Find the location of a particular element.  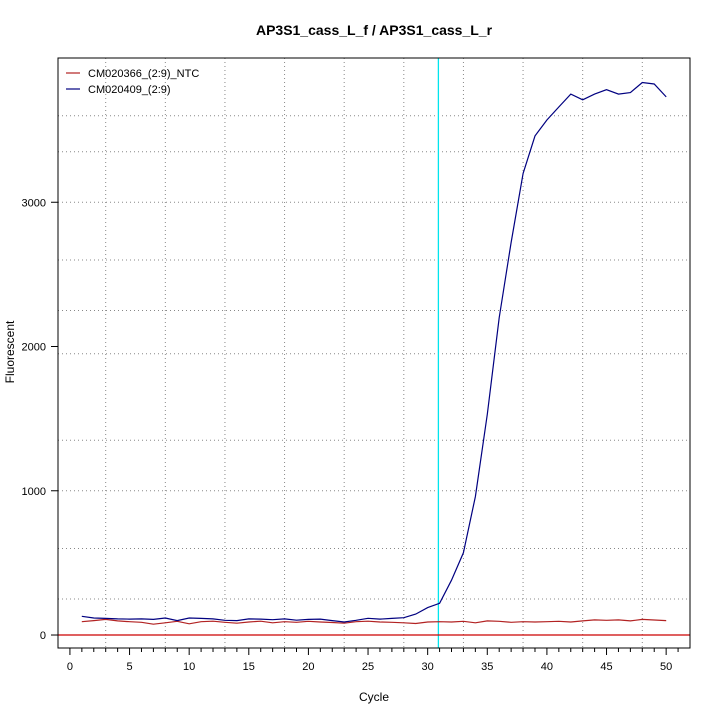

x-axis-label: Cycle is located at coordinates (374, 697).